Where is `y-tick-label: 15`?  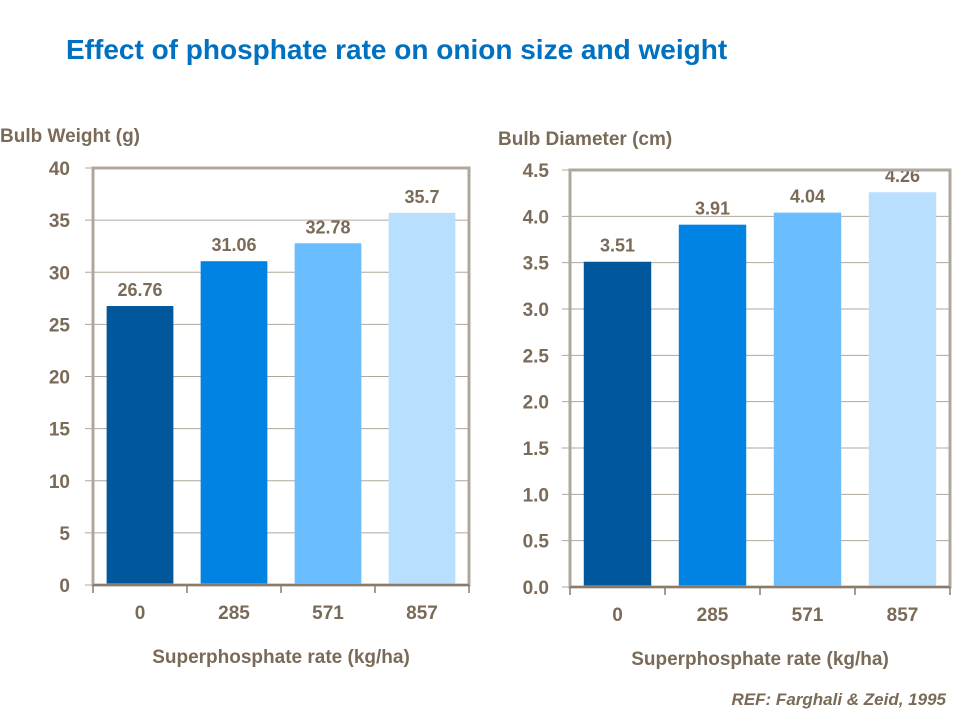
y-tick-label: 15 is located at coordinates (60, 430).